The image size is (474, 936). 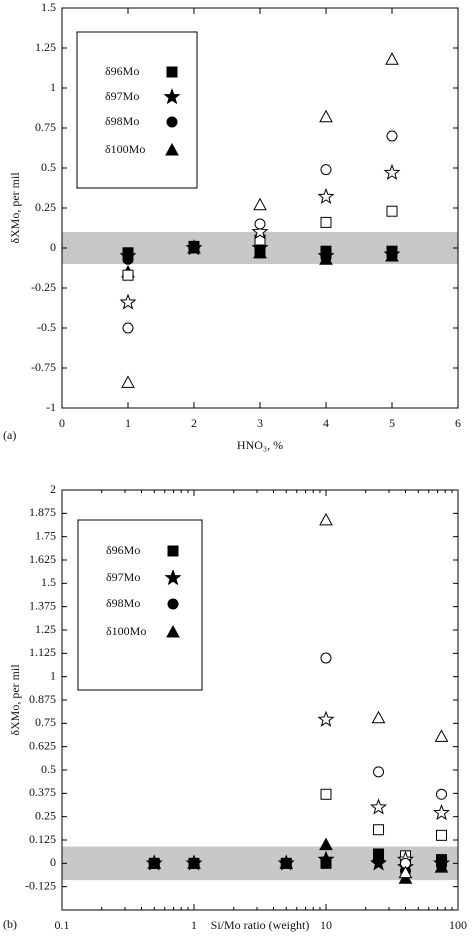 I want to click on y-tick-label: 2, so click(x=53, y=489).